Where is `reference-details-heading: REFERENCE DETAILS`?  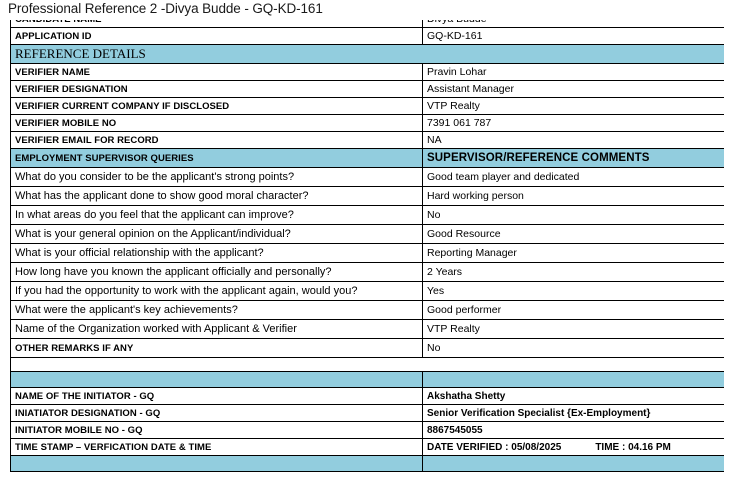
reference-details-heading: REFERENCE DETAILS is located at coordinates (367, 54).